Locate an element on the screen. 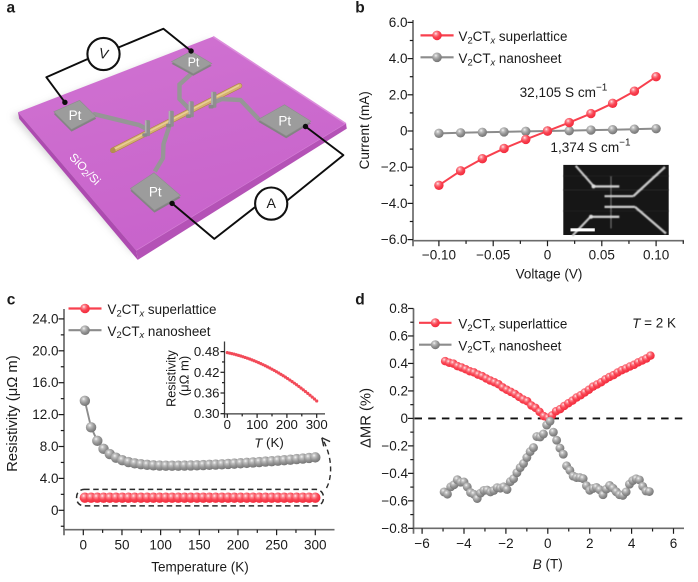 Image resolution: width=698 pixels, height=582 pixels. svg-text: B (T) is located at coordinates (548, 563).